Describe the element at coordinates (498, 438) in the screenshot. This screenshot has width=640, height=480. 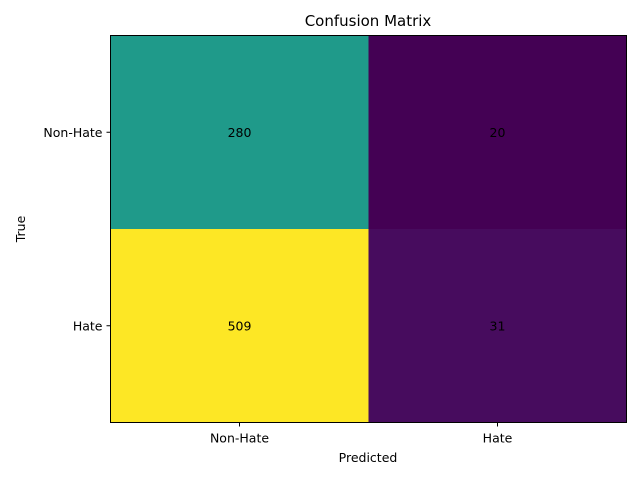
I see `x-tick-label-1: Hate` at that location.